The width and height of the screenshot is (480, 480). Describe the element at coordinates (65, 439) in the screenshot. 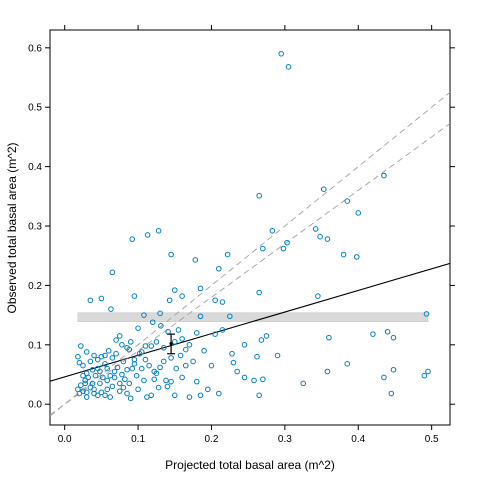

I see `x-tick-label: 0.0` at that location.